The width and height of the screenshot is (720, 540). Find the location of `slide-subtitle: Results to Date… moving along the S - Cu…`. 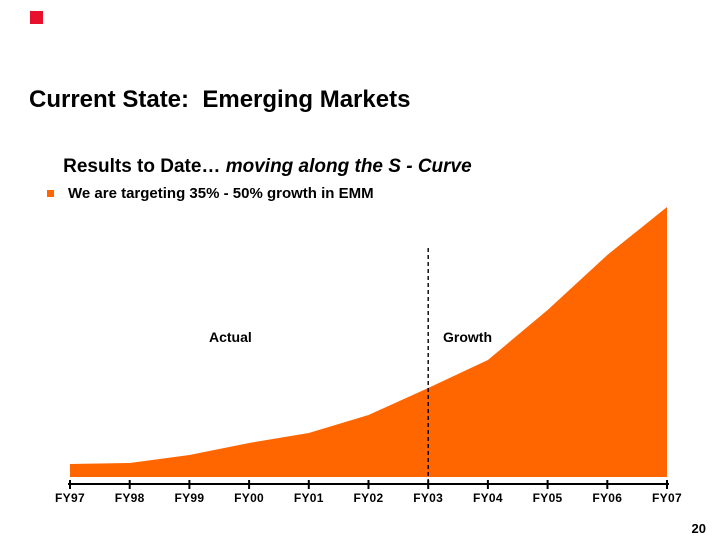

slide-subtitle: Results to Date… moving along the S - Cu… is located at coordinates (257, 167).